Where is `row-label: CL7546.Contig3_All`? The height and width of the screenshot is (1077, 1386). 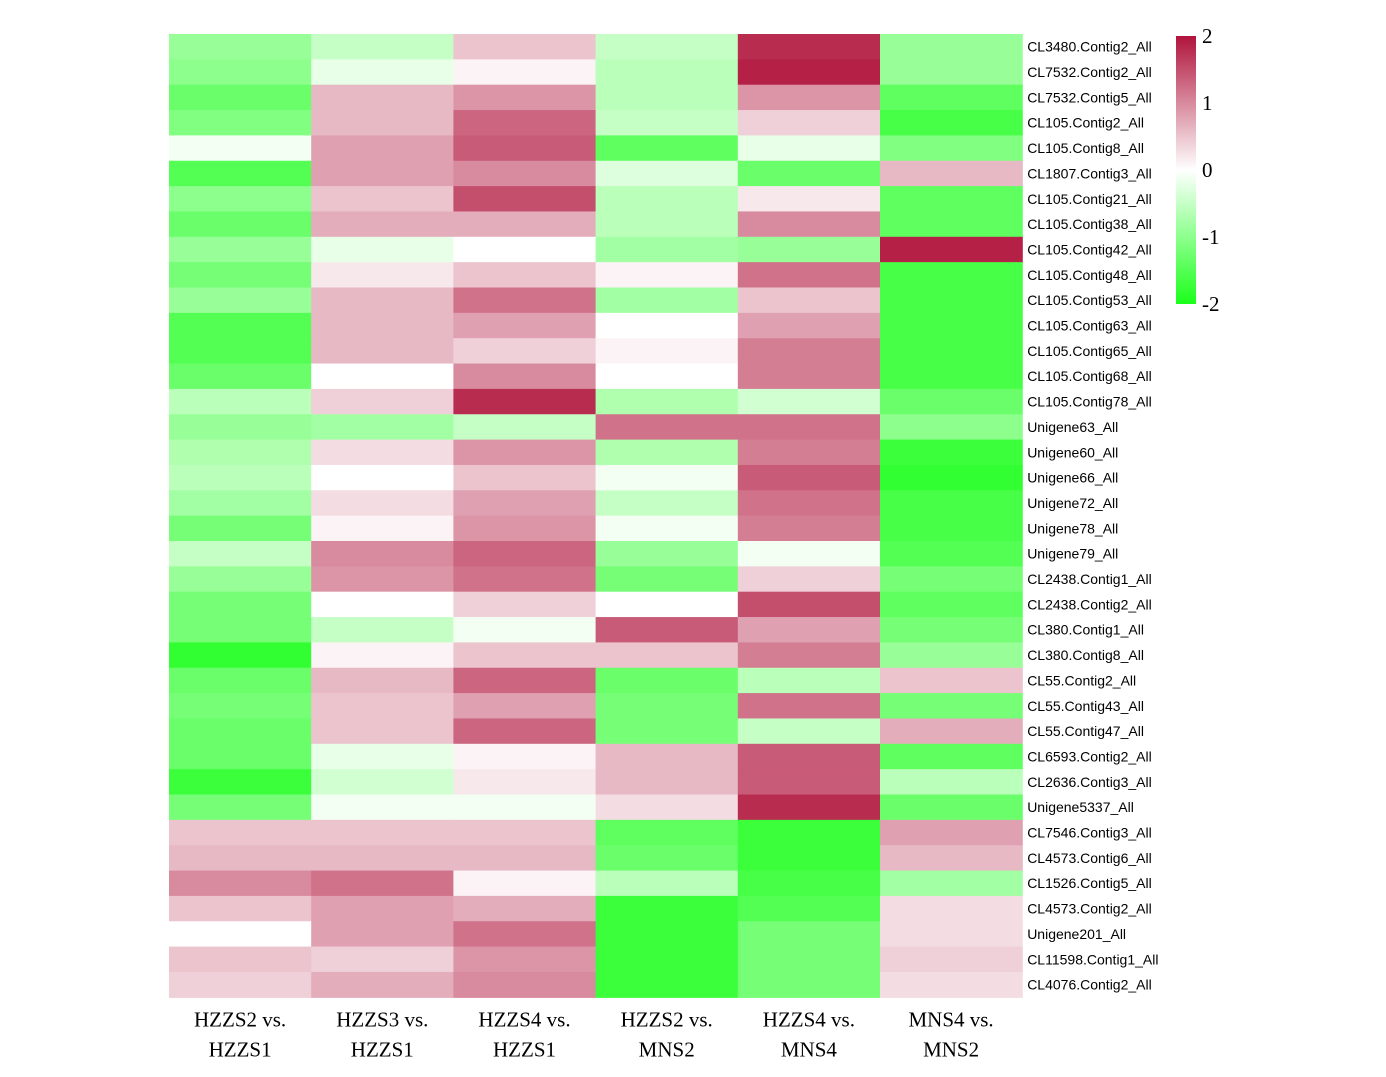
row-label: CL7546.Contig3_All is located at coordinates (1089, 833).